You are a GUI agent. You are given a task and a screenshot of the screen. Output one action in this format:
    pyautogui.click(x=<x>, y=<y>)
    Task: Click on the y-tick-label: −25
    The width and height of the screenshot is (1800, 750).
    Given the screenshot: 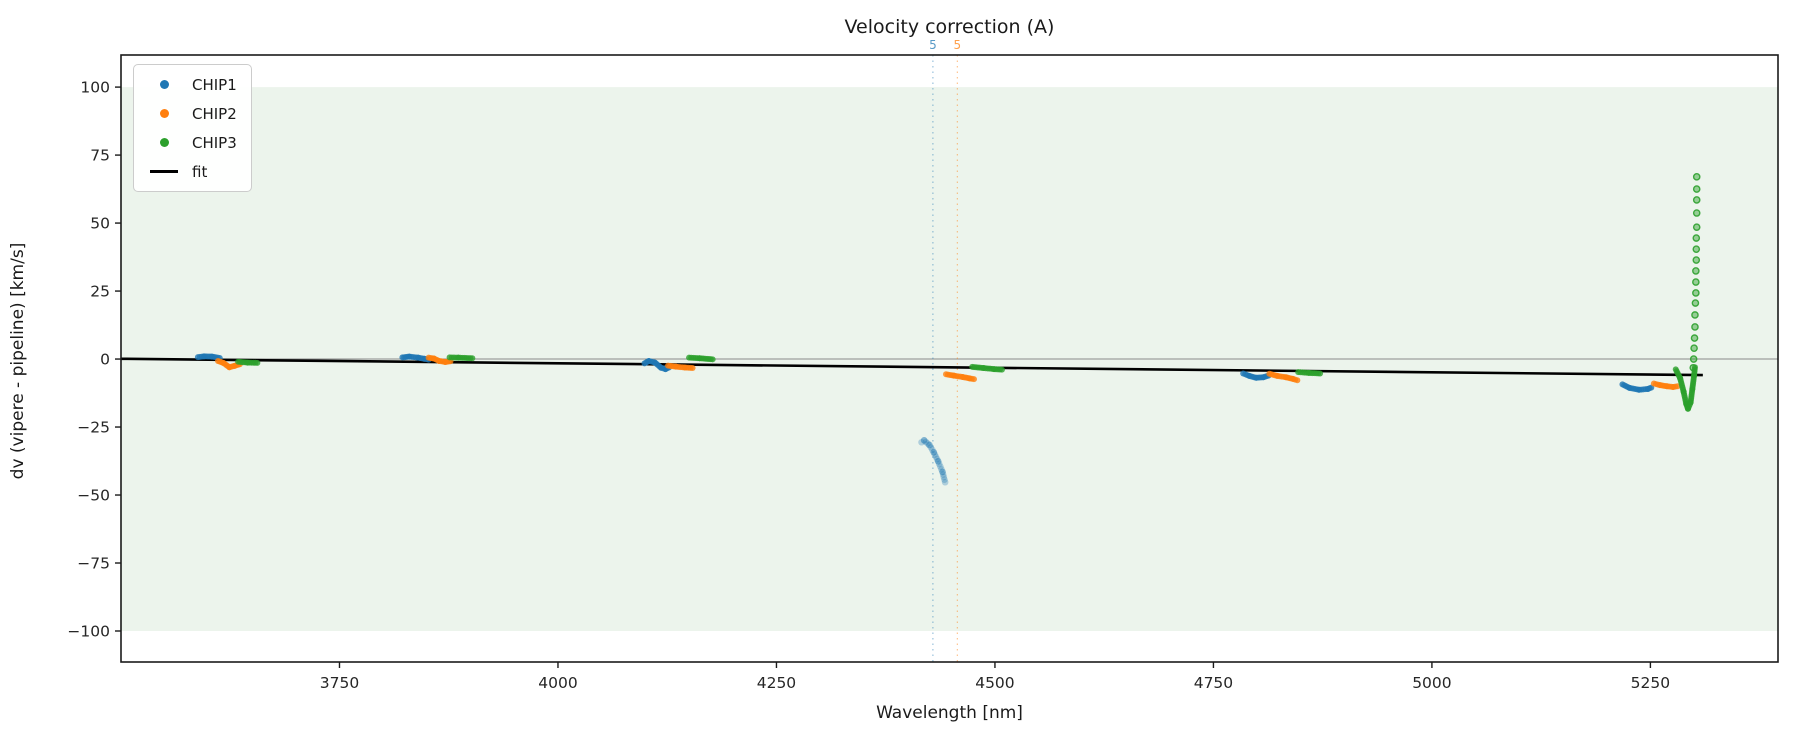 What is the action you would take?
    pyautogui.click(x=93, y=428)
    